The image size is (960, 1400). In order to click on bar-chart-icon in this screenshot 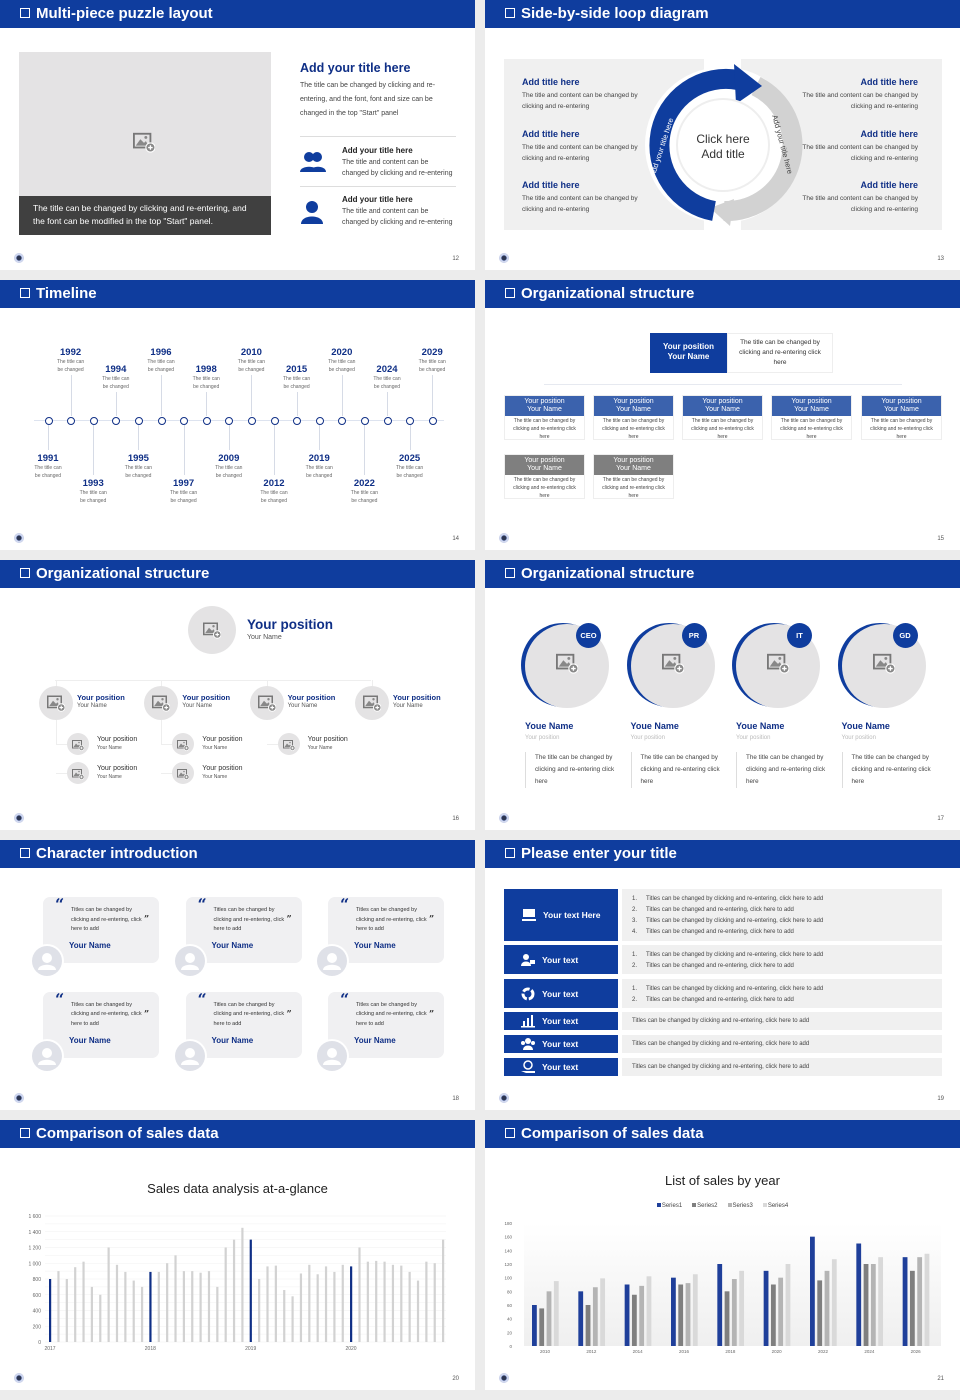, I will do `click(528, 1021)`.